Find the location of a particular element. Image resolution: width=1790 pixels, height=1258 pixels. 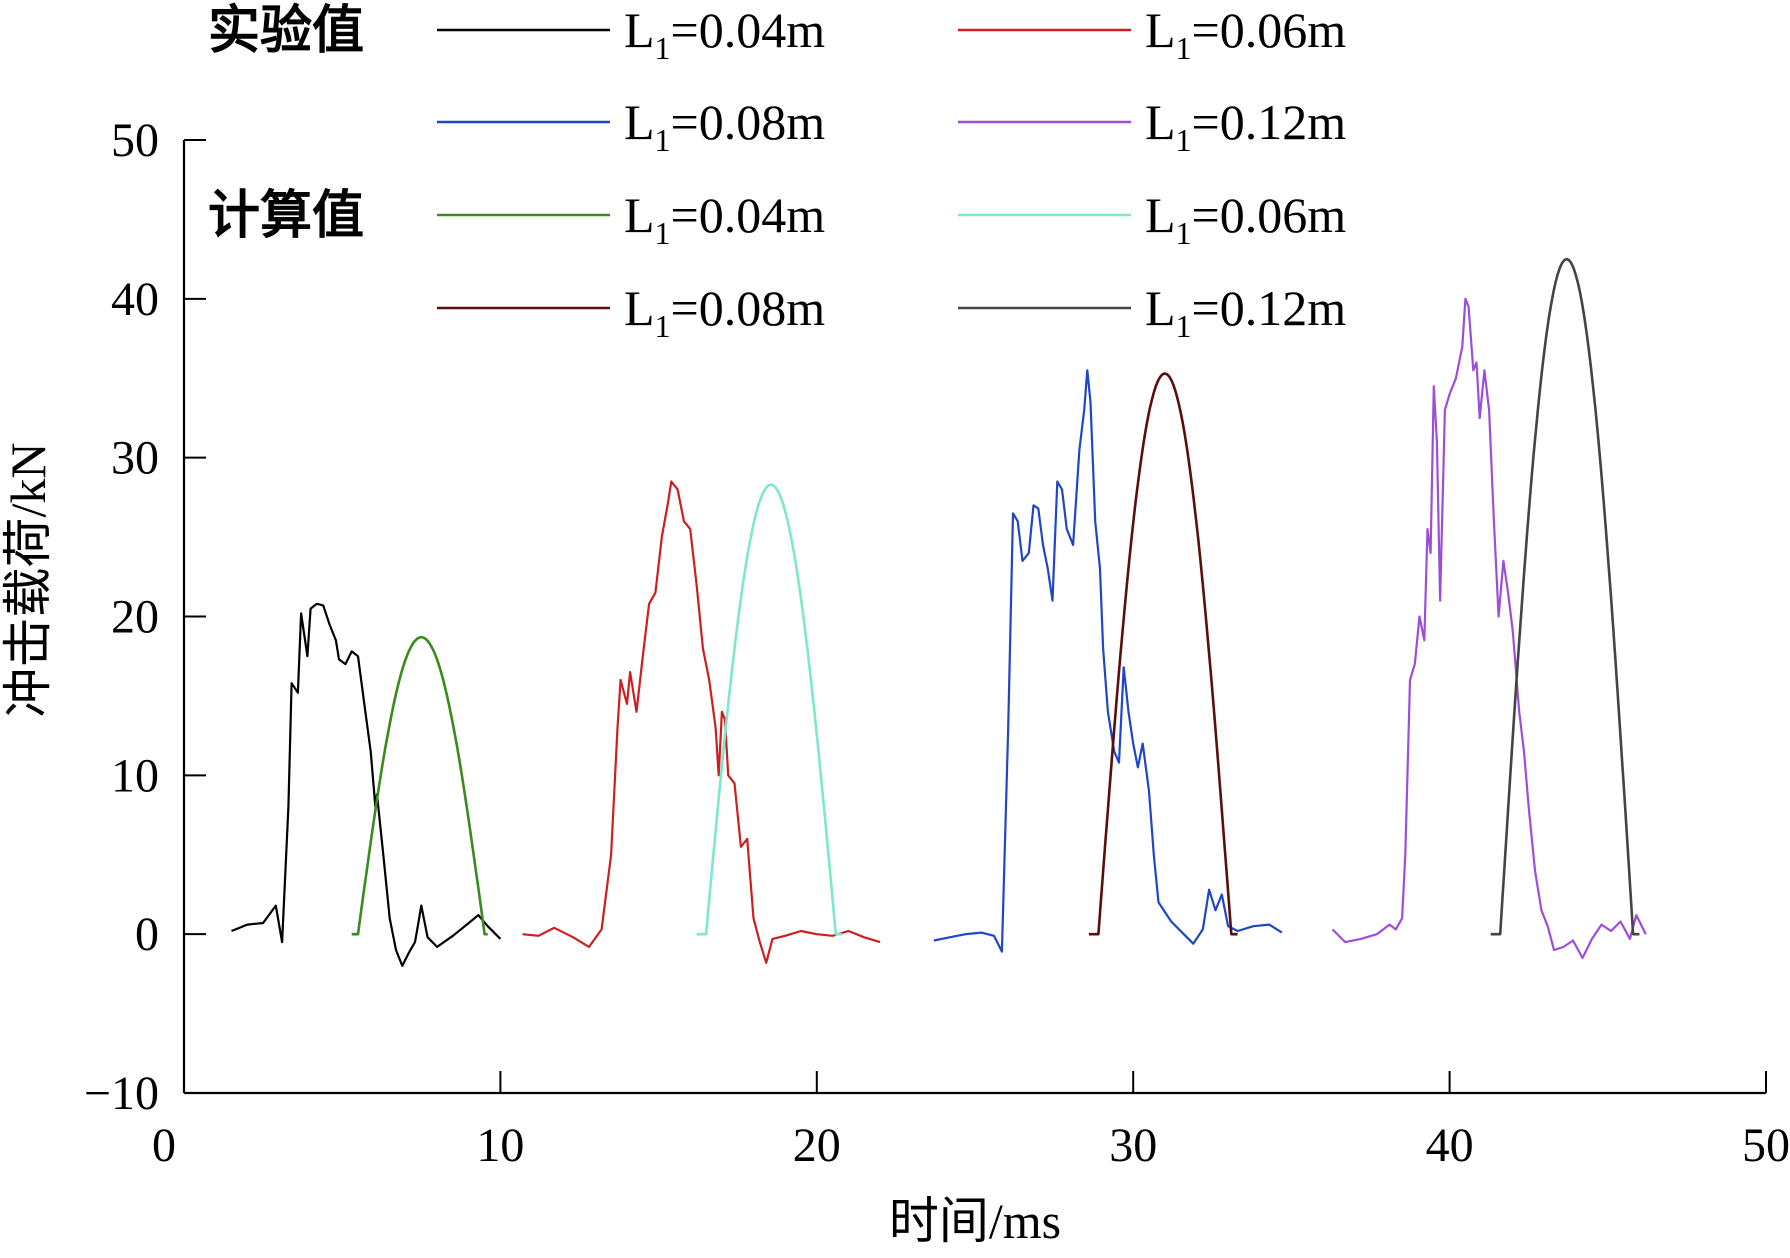

y-tick-label: 0 is located at coordinates (147, 934).